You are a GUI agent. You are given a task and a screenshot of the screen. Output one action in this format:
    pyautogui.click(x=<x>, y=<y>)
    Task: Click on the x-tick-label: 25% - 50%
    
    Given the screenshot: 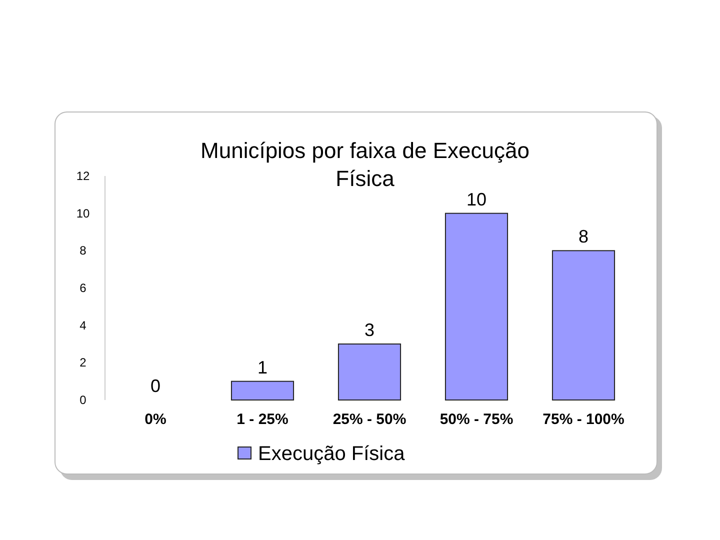 What is the action you would take?
    pyautogui.click(x=369, y=419)
    